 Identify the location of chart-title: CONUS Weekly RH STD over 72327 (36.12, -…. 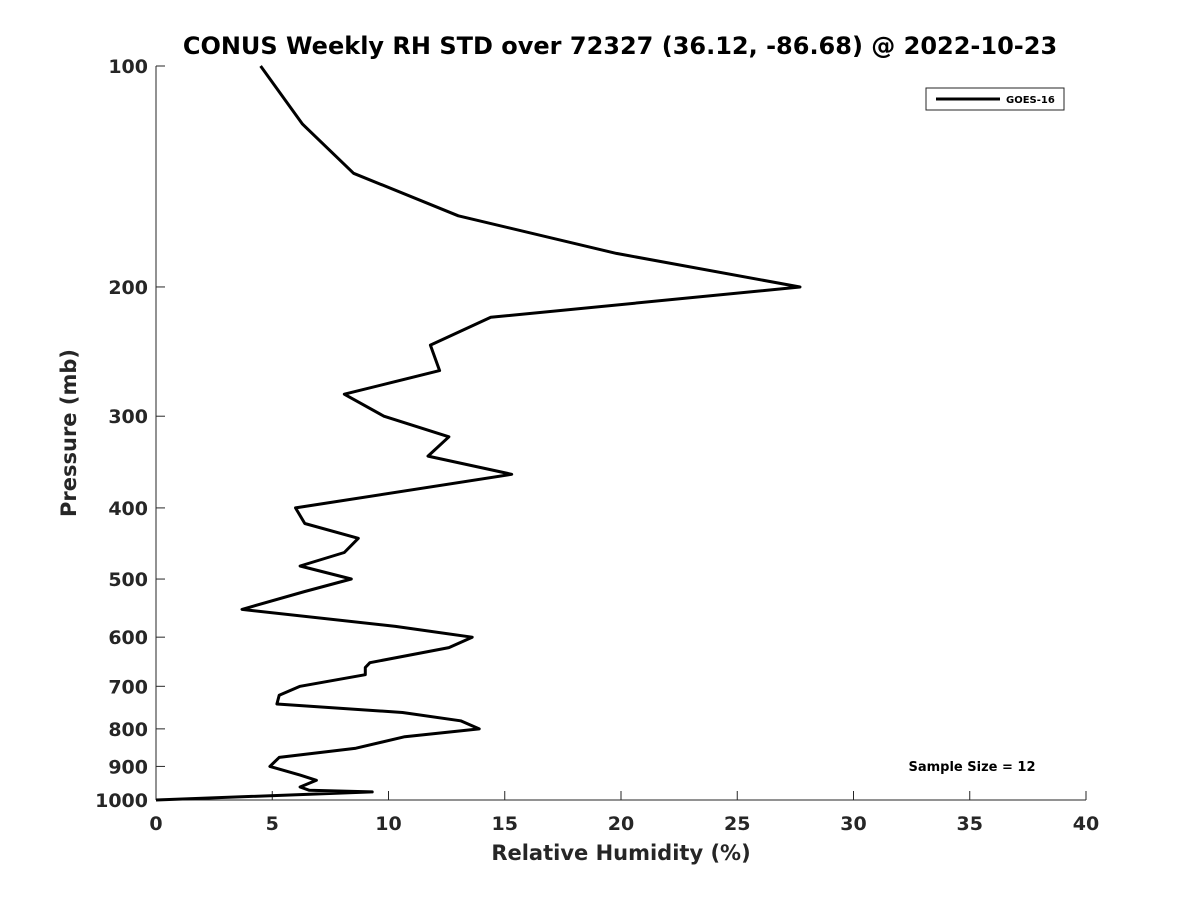
(620, 46).